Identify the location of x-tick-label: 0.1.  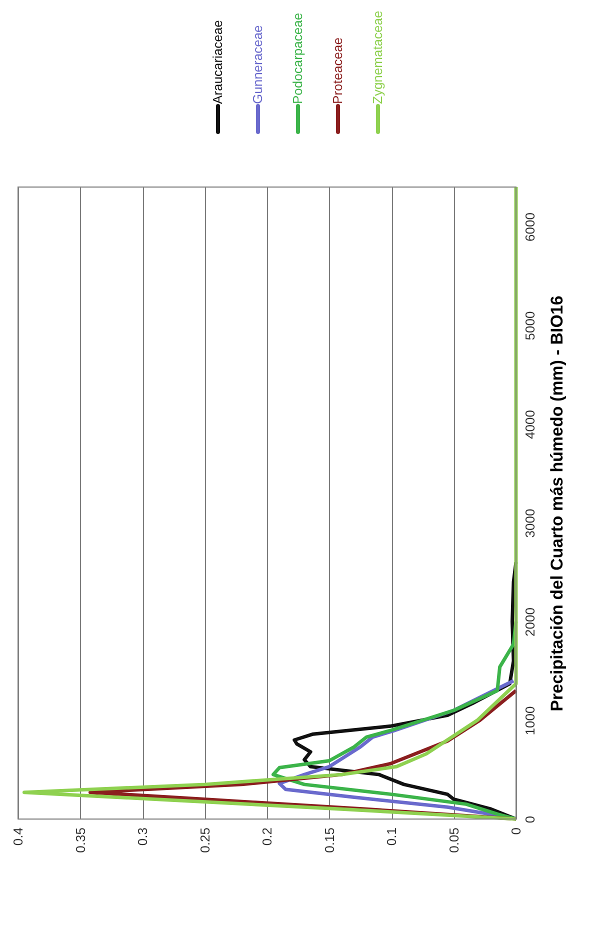
(391, 837).